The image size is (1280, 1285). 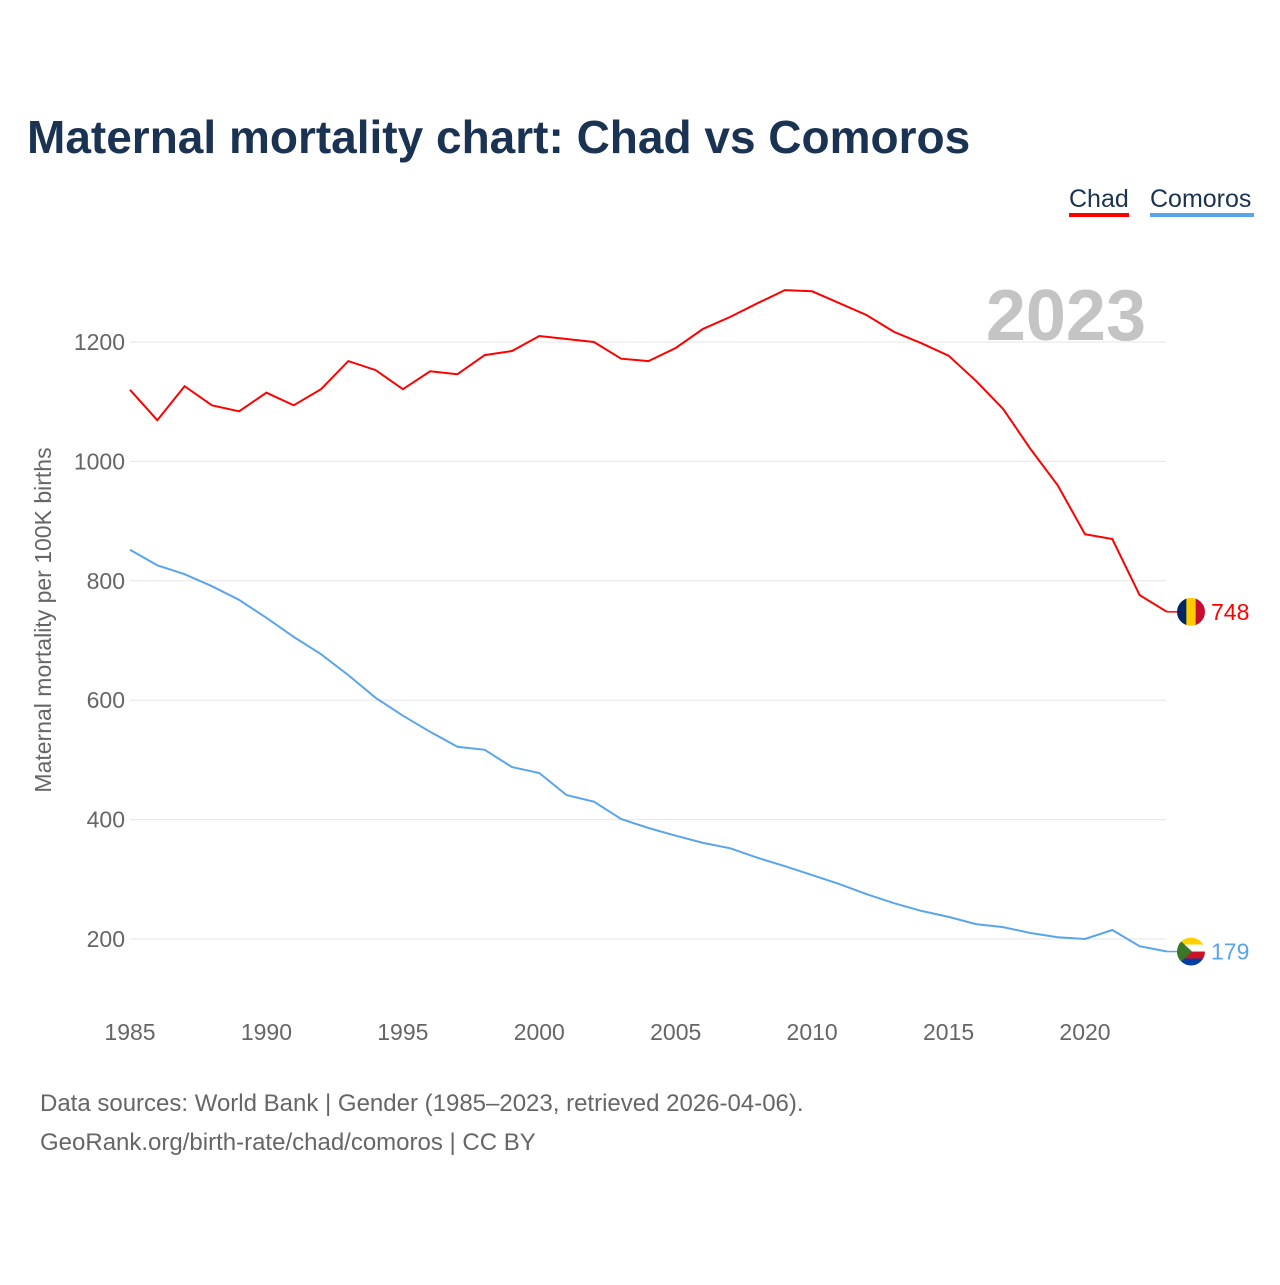 I want to click on y-tick-label: 600, so click(x=106, y=700).